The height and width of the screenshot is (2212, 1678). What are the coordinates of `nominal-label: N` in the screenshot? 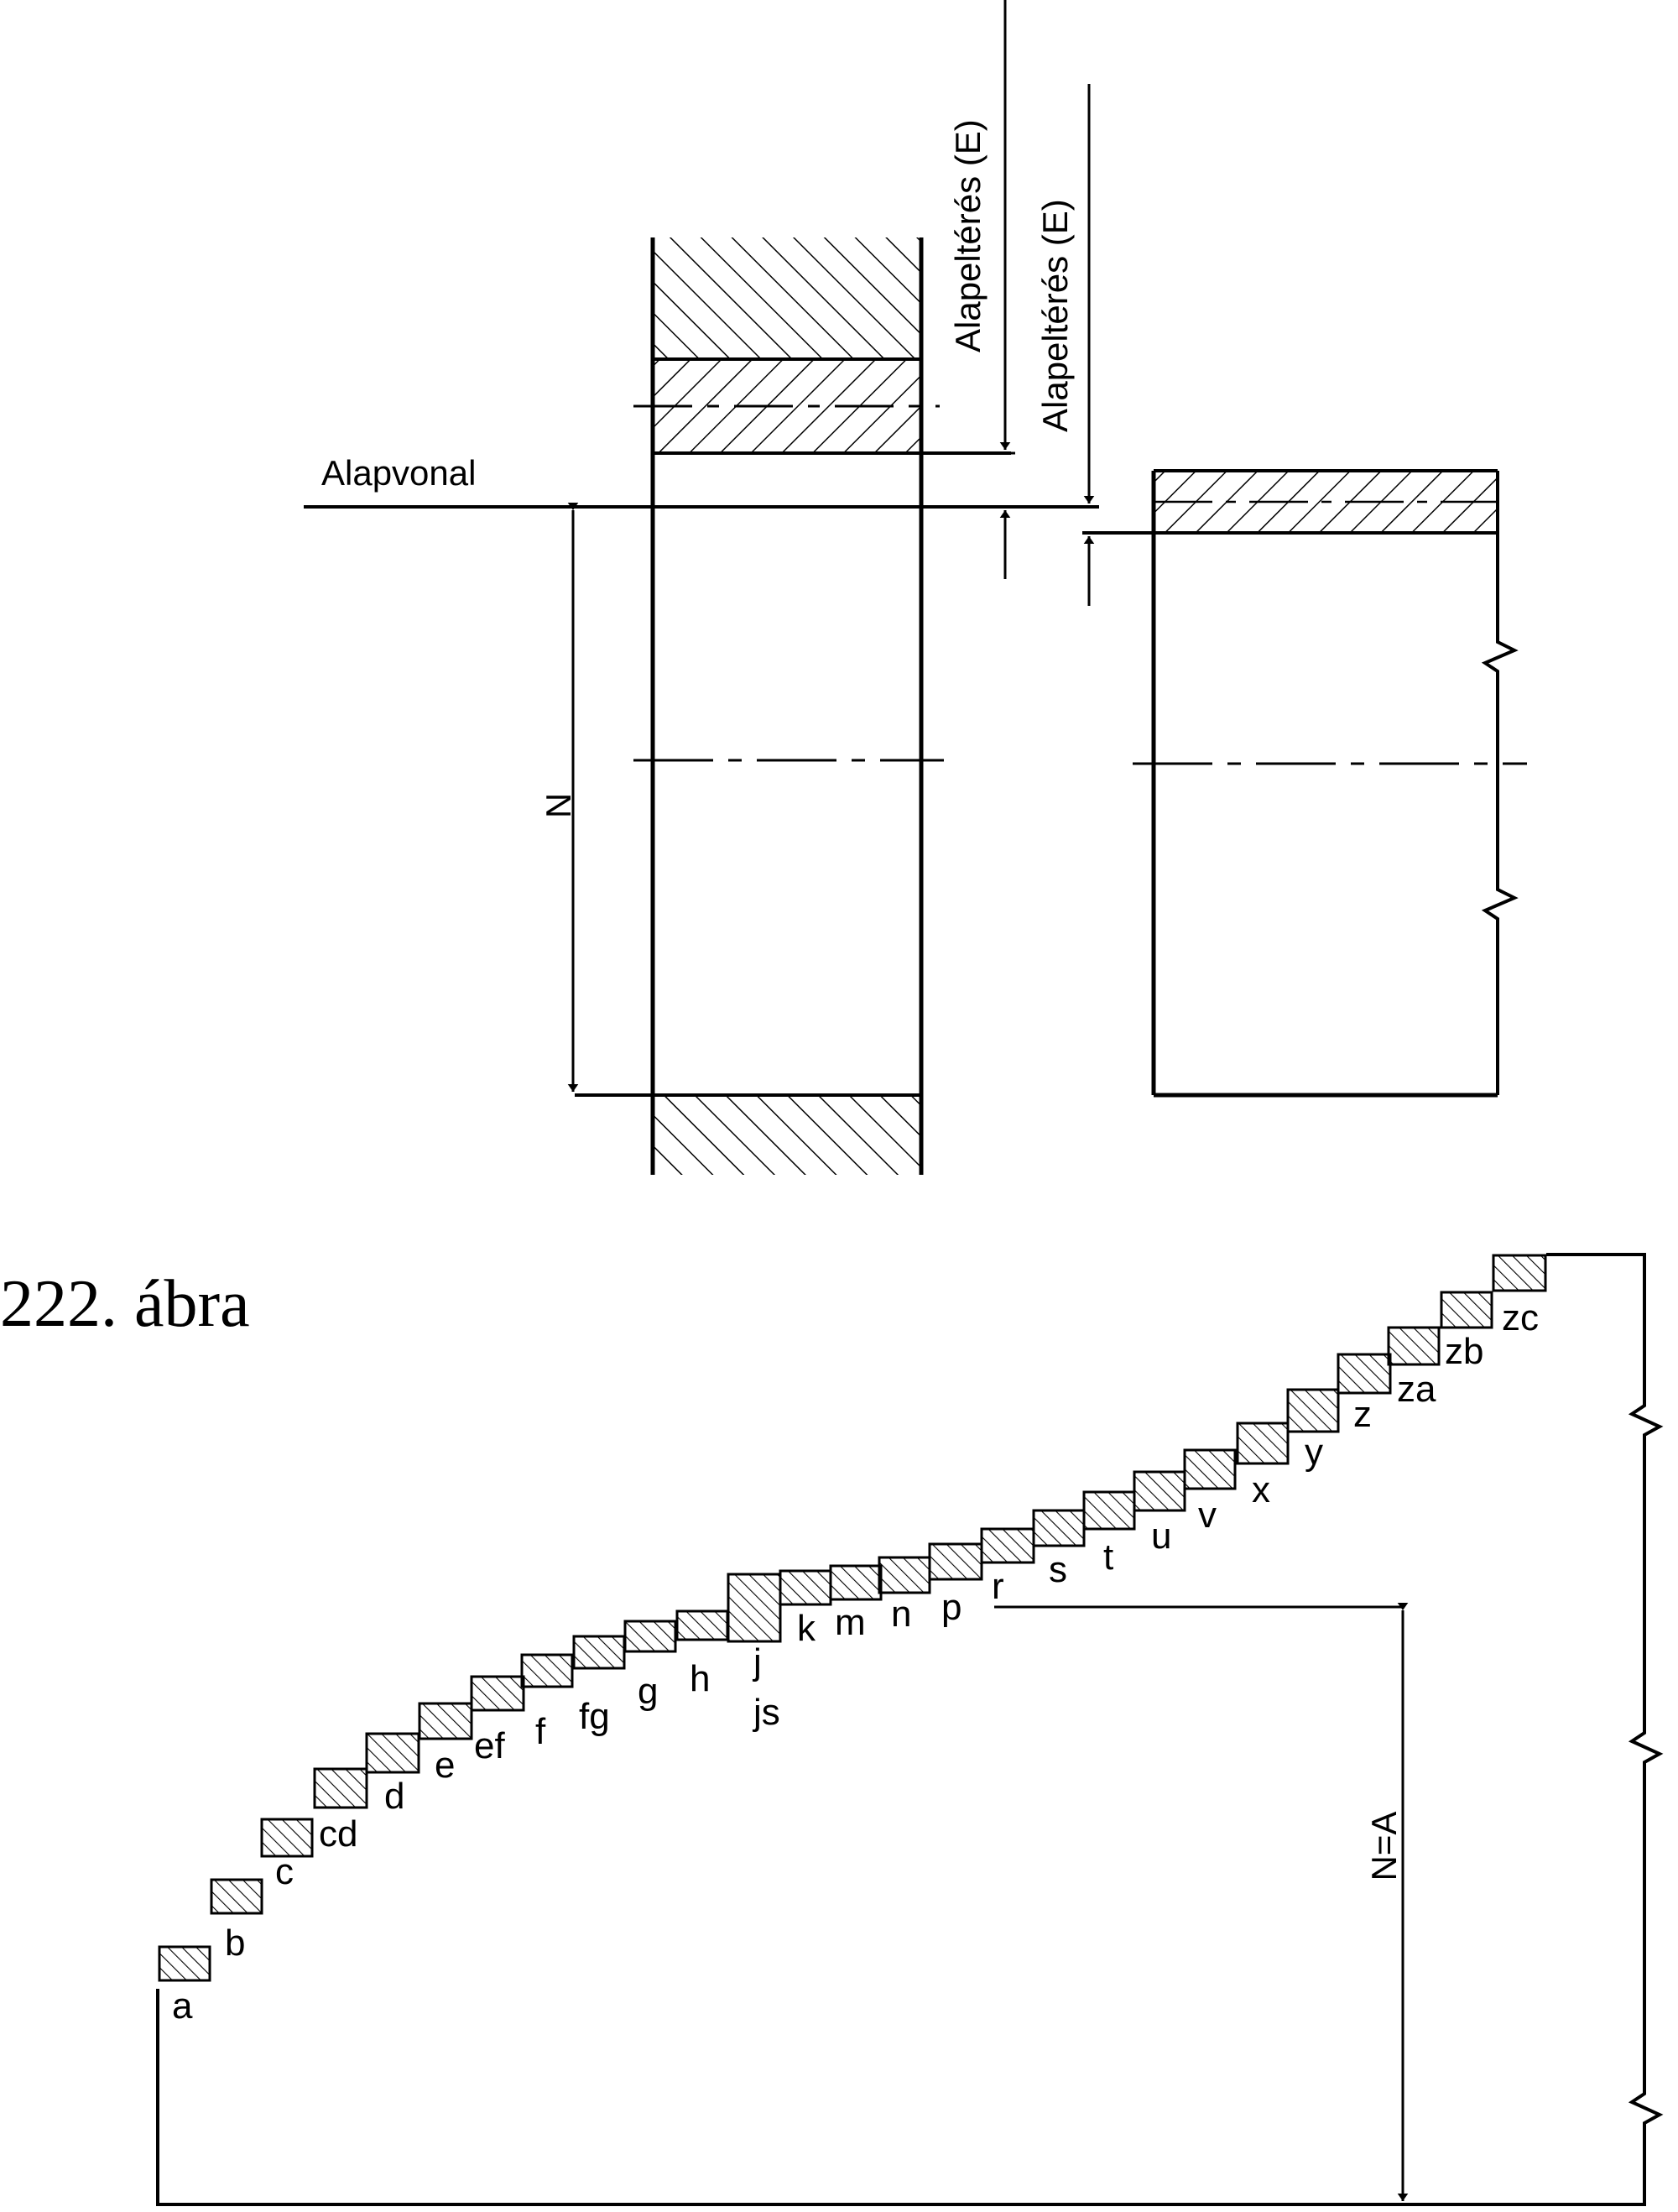 It's located at (558, 805).